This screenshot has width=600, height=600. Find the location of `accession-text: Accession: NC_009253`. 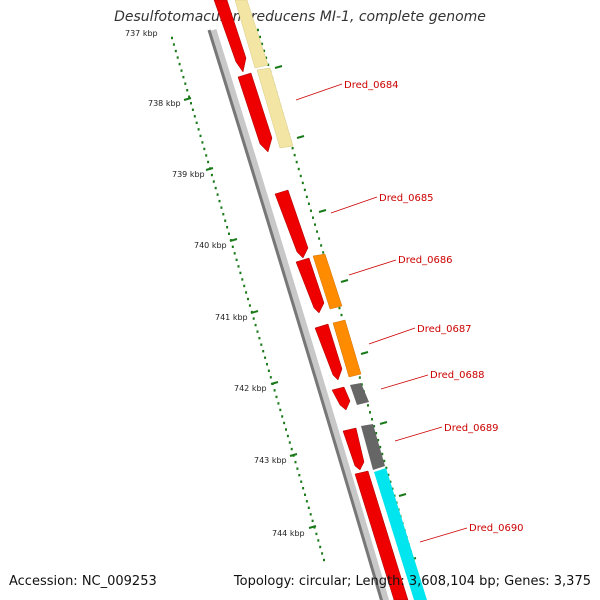

accession-text: Accession: NC_009253 is located at coordinates (83, 581).